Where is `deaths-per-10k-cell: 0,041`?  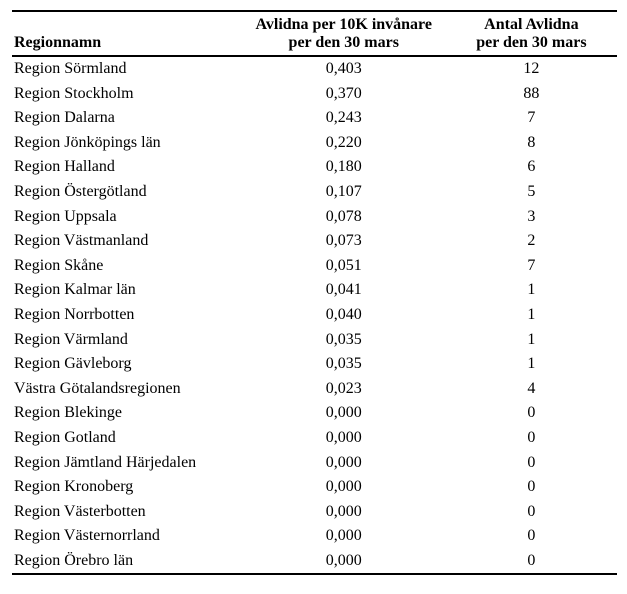
deaths-per-10k-cell: 0,041 is located at coordinates (343, 290).